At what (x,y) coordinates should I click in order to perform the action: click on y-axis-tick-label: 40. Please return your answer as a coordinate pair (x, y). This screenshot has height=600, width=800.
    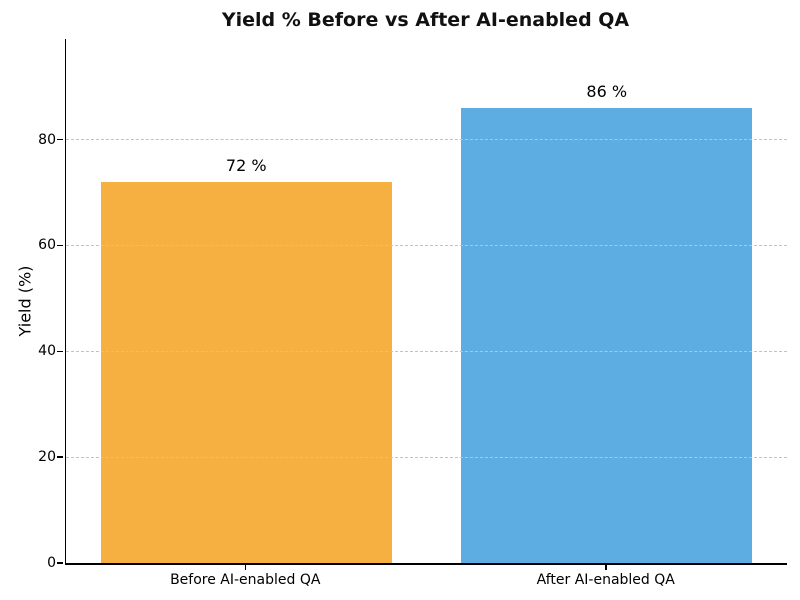
    Looking at the image, I should click on (47, 351).